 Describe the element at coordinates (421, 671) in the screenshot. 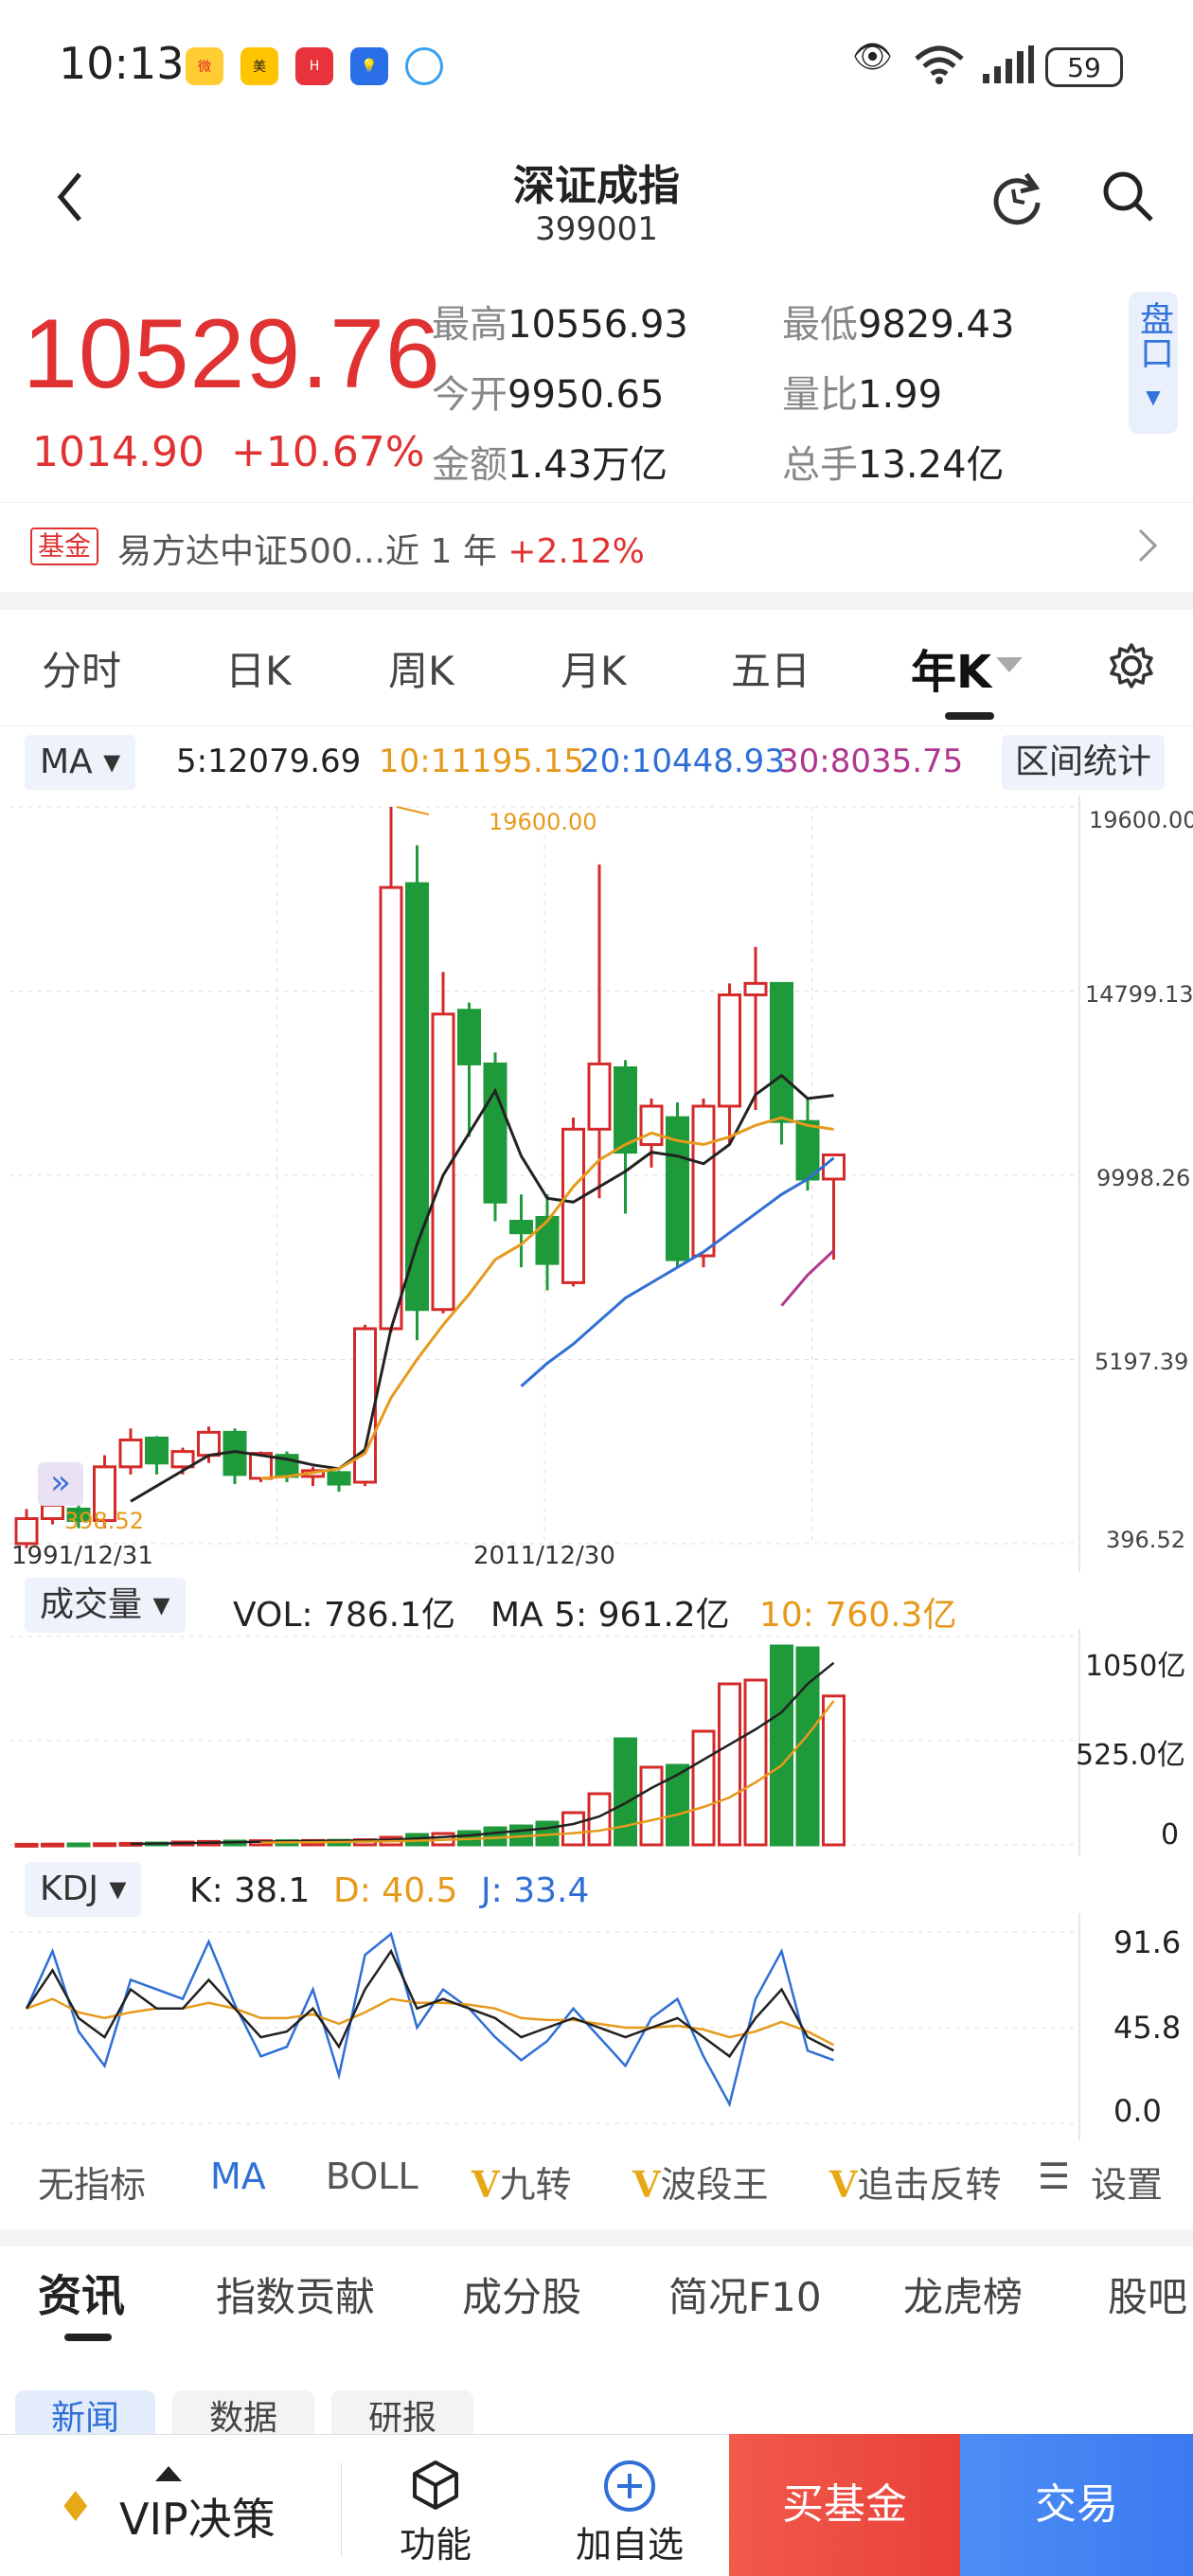

I see `tab-week-k: 周K` at that location.